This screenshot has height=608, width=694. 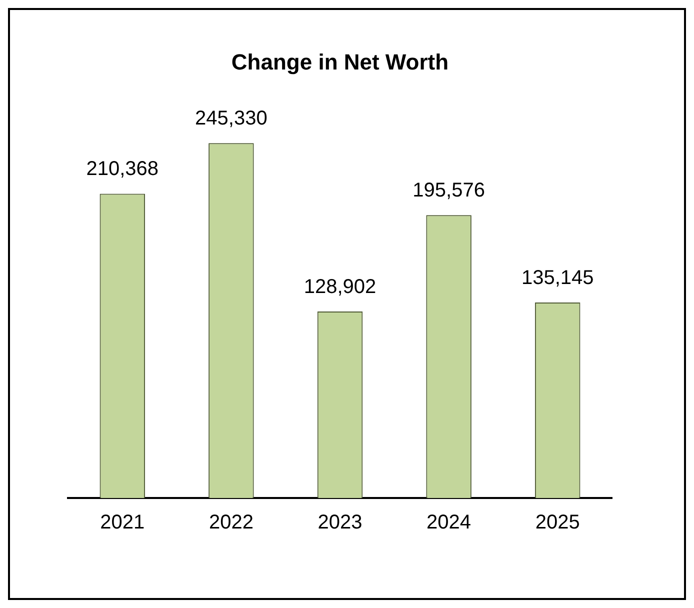 What do you see at coordinates (340, 523) in the screenshot?
I see `x-tick-label: 2023` at bounding box center [340, 523].